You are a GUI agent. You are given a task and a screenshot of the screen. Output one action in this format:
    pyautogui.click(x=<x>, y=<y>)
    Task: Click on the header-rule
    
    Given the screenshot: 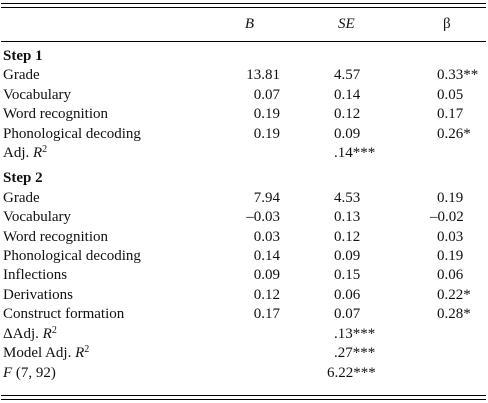 What is the action you would take?
    pyautogui.click(x=243, y=41)
    